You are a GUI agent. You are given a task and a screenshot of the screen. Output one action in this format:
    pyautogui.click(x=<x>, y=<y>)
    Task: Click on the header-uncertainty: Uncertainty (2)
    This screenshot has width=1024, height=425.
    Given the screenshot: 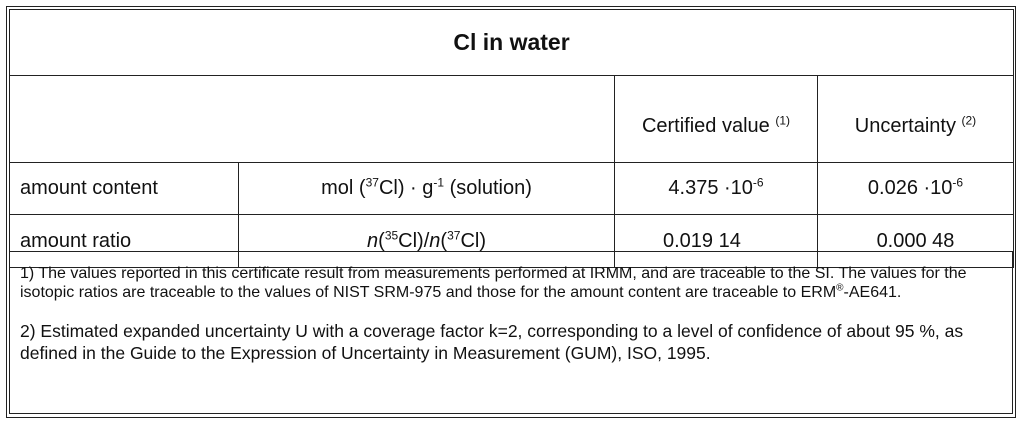 What is the action you would take?
    pyautogui.click(x=915, y=119)
    